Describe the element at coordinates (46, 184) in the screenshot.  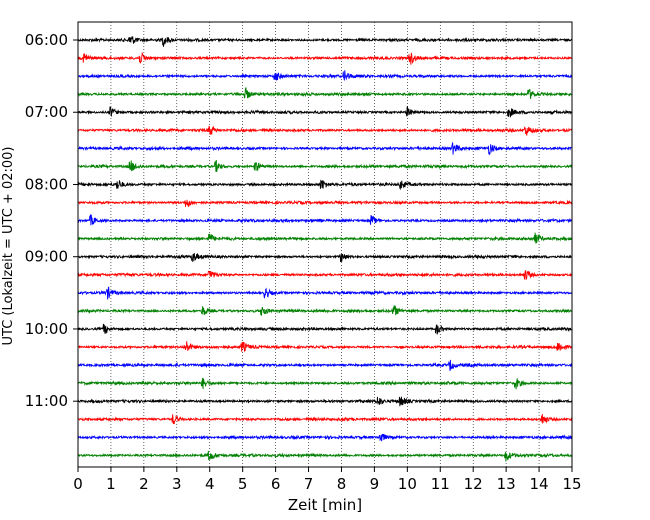
I see `y-tick-label: 08:00` at that location.